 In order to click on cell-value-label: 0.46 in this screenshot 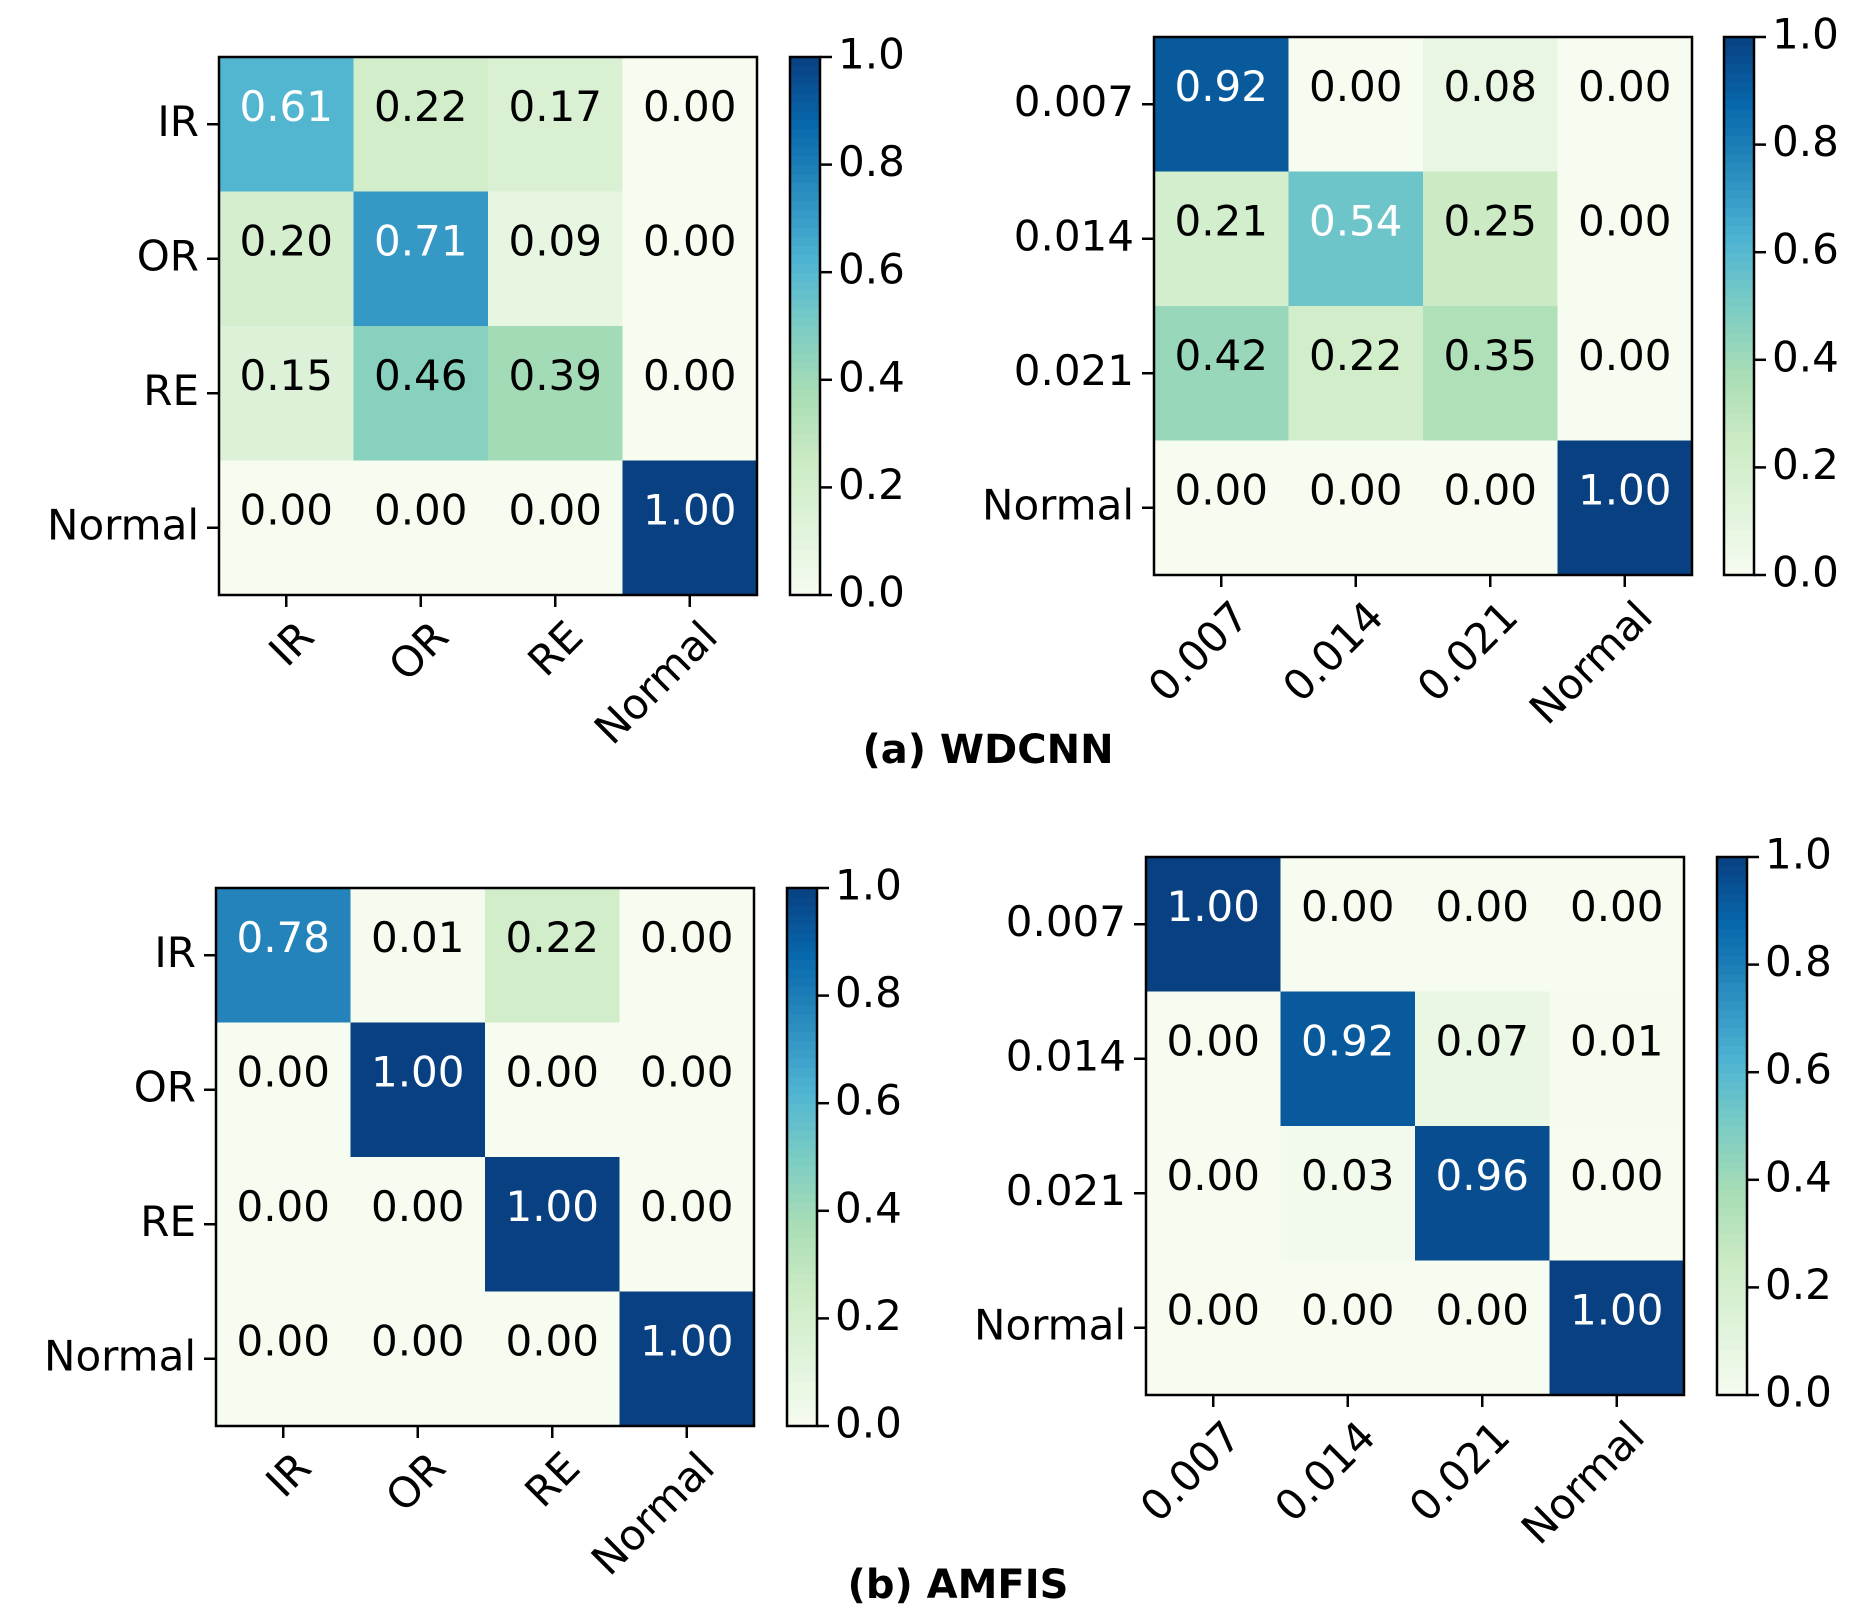, I will do `click(421, 375)`.